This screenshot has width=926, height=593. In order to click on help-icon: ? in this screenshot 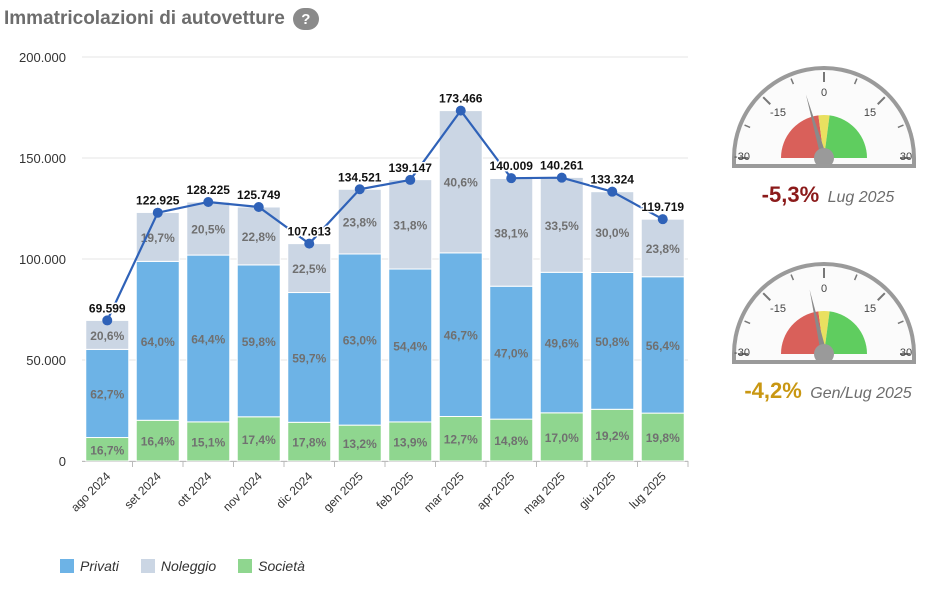, I will do `click(305, 19)`.